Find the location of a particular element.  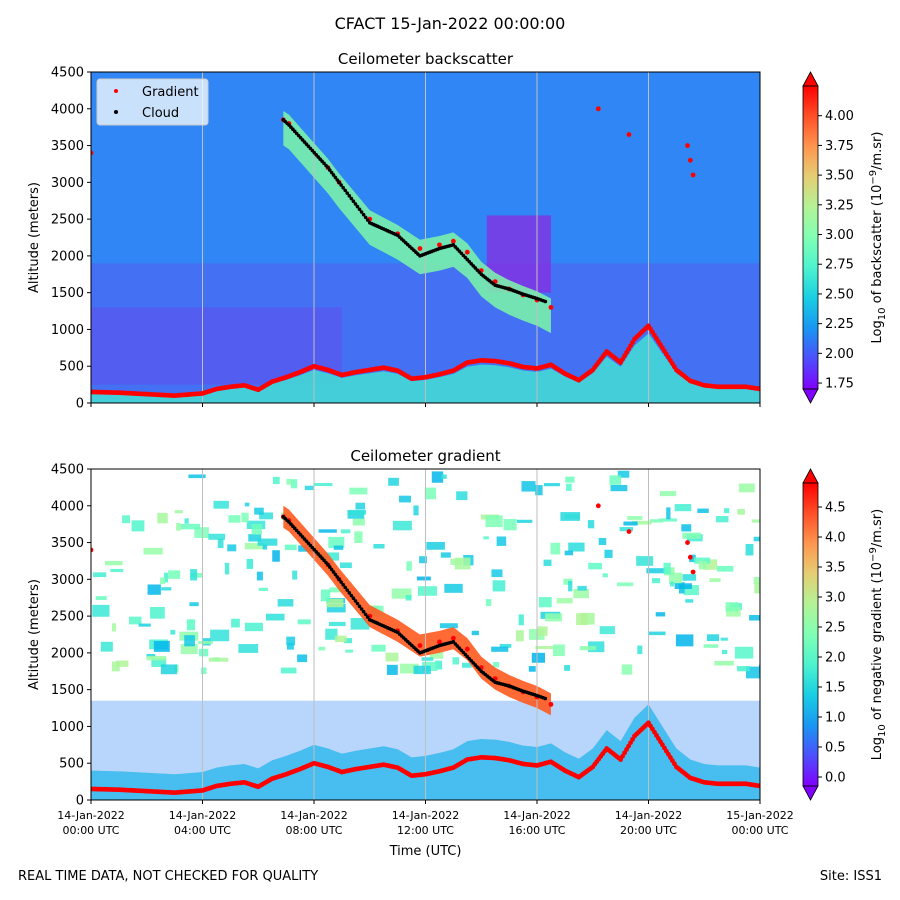

x-axis-label: Time (UTC) is located at coordinates (425, 851).